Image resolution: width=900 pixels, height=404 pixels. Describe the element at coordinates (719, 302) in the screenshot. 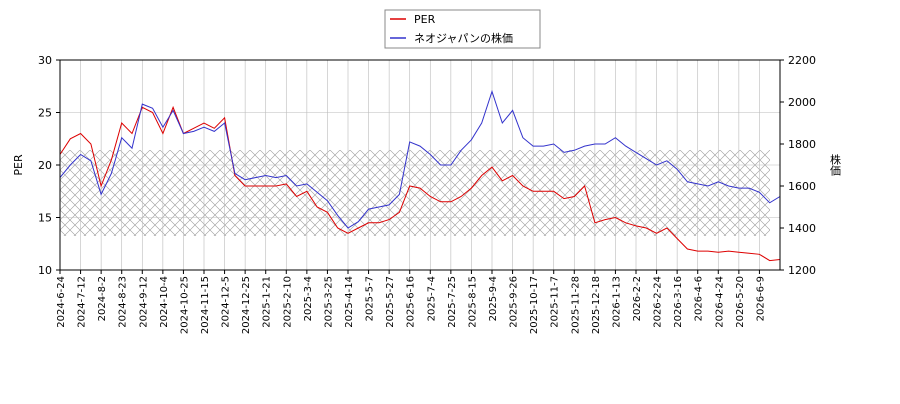

I see `x-tick-label: 2026-4-24` at that location.